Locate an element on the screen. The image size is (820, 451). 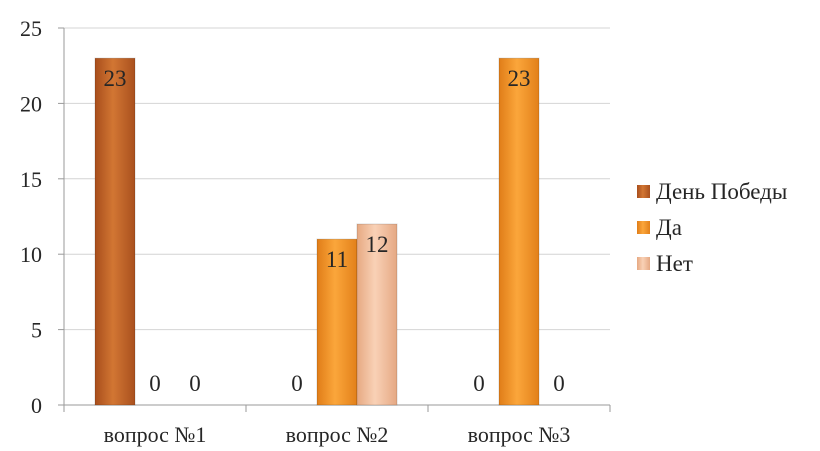
y-tick-label: 10 is located at coordinates (31, 254).